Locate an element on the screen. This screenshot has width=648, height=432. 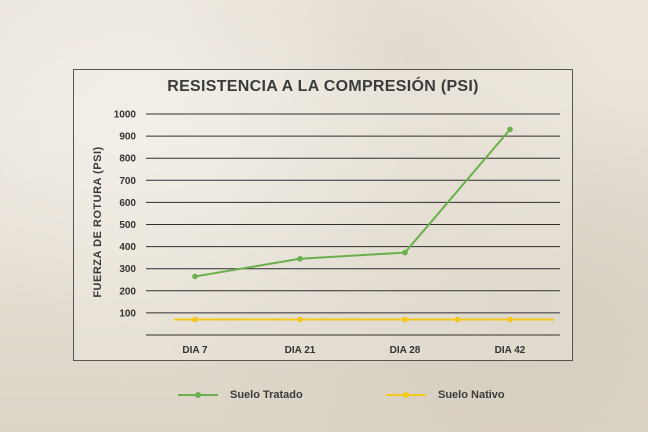
legend-swatch-suelo-tratado is located at coordinates (198, 395).